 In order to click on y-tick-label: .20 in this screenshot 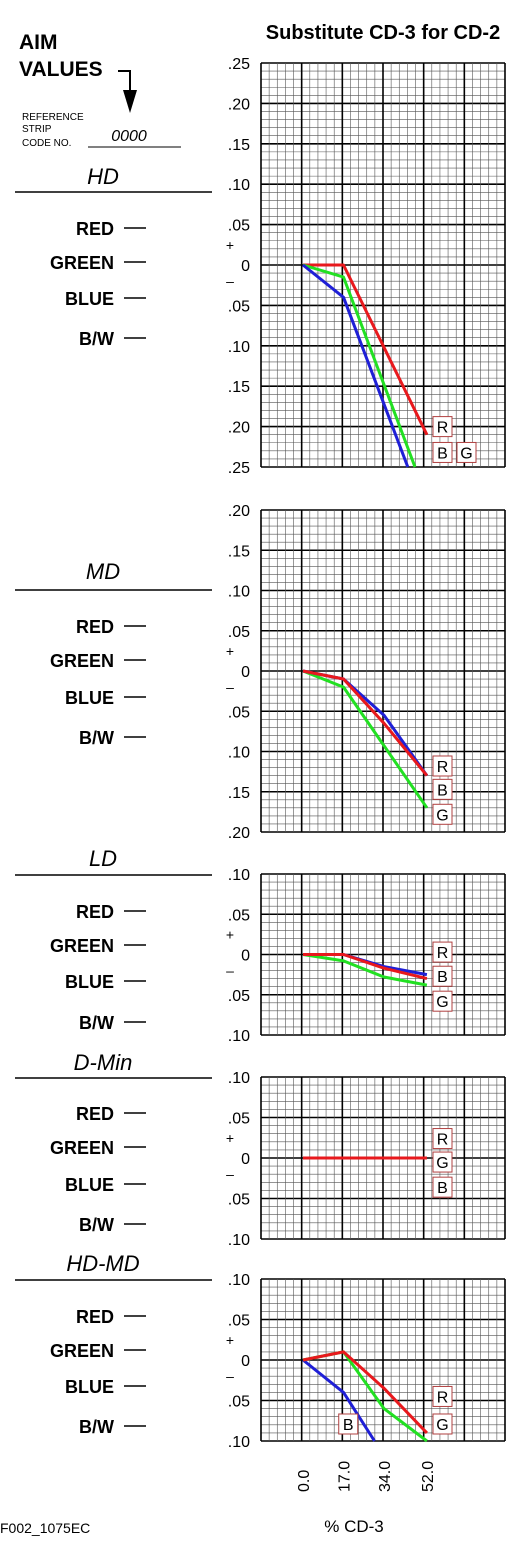, I will do `click(239, 511)`.